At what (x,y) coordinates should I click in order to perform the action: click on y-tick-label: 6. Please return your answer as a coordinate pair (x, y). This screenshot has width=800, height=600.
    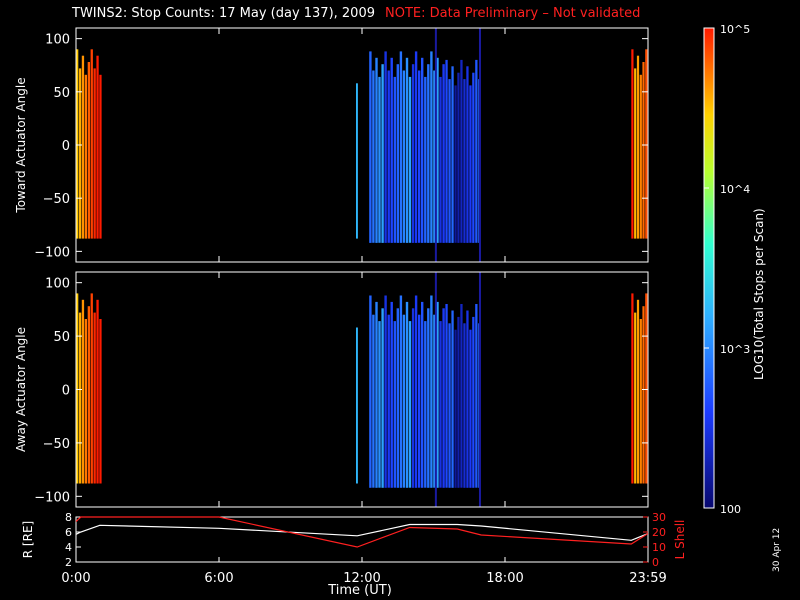
    Looking at the image, I should click on (68, 532).